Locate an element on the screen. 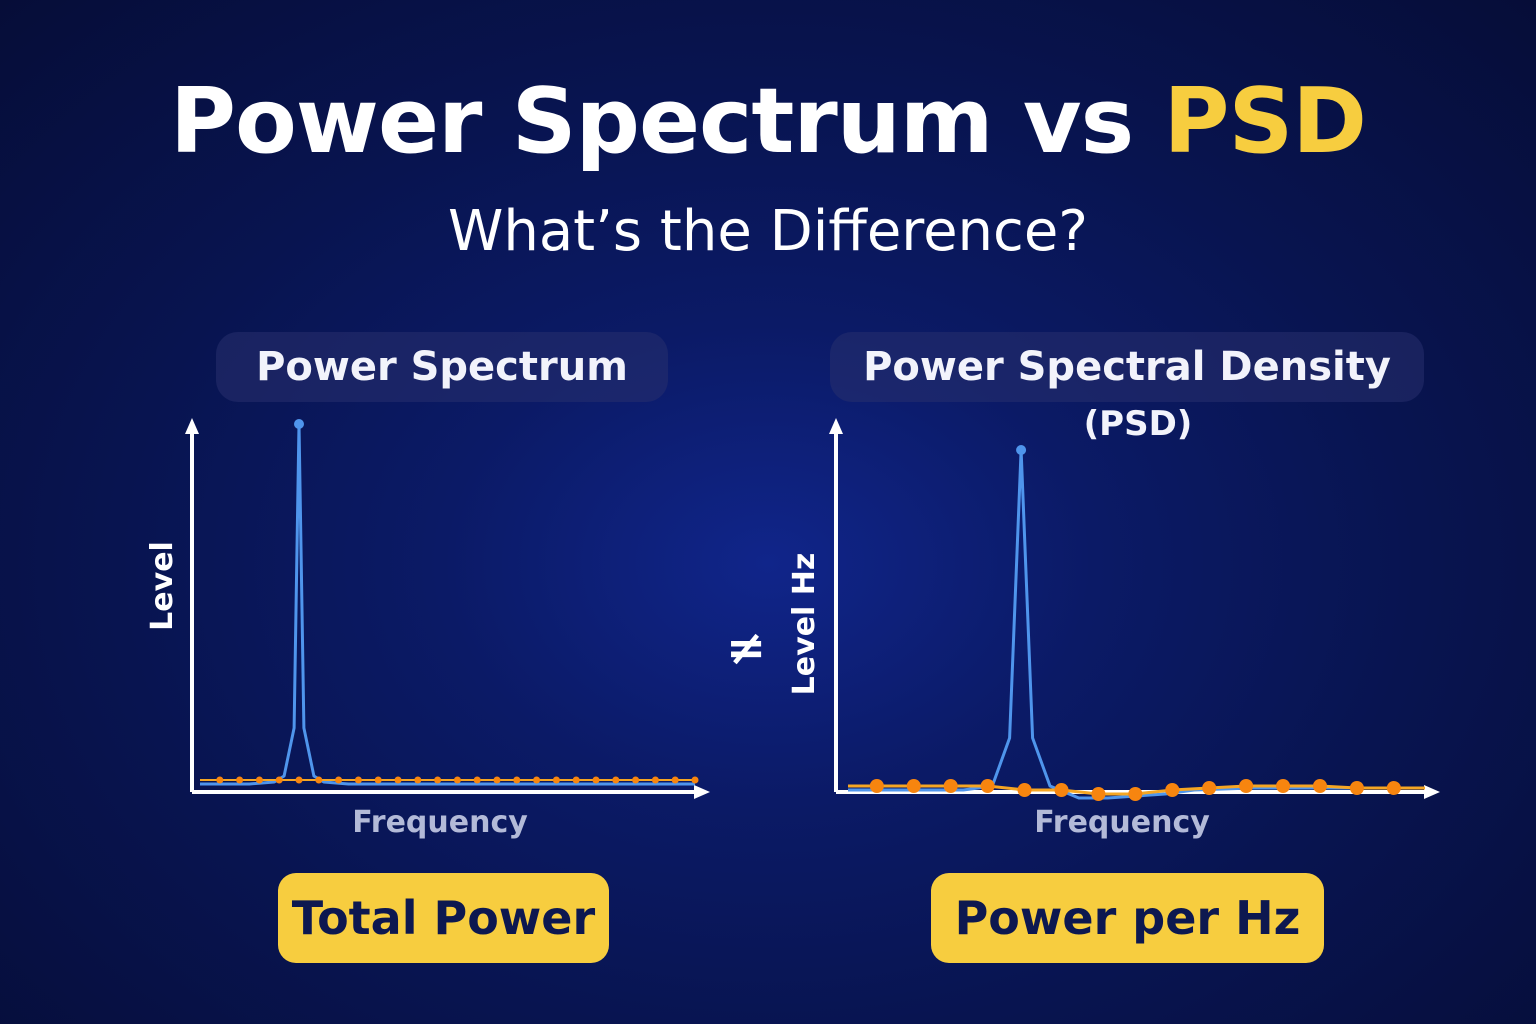 The height and width of the screenshot is (1024, 1536). title-main: Power Spectrum vs is located at coordinates (667, 121).